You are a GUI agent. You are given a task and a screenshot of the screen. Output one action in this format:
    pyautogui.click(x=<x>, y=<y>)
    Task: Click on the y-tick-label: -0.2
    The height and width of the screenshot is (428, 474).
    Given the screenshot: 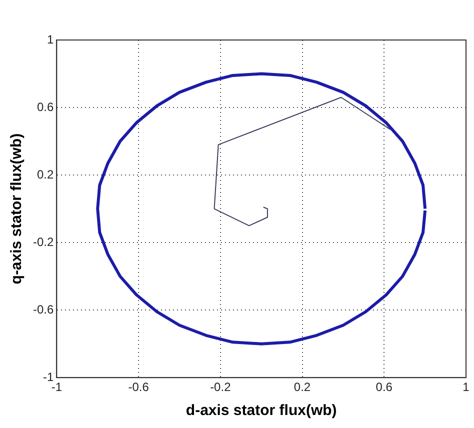 What is the action you would take?
    pyautogui.click(x=43, y=241)
    